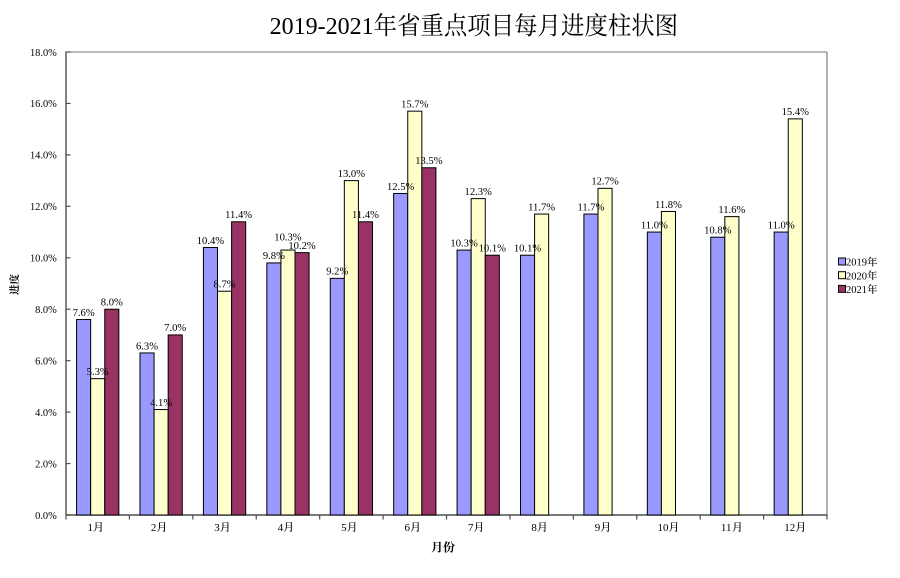  Describe the element at coordinates (84, 313) in the screenshot. I see `svg-text: 7.6%` at that location.